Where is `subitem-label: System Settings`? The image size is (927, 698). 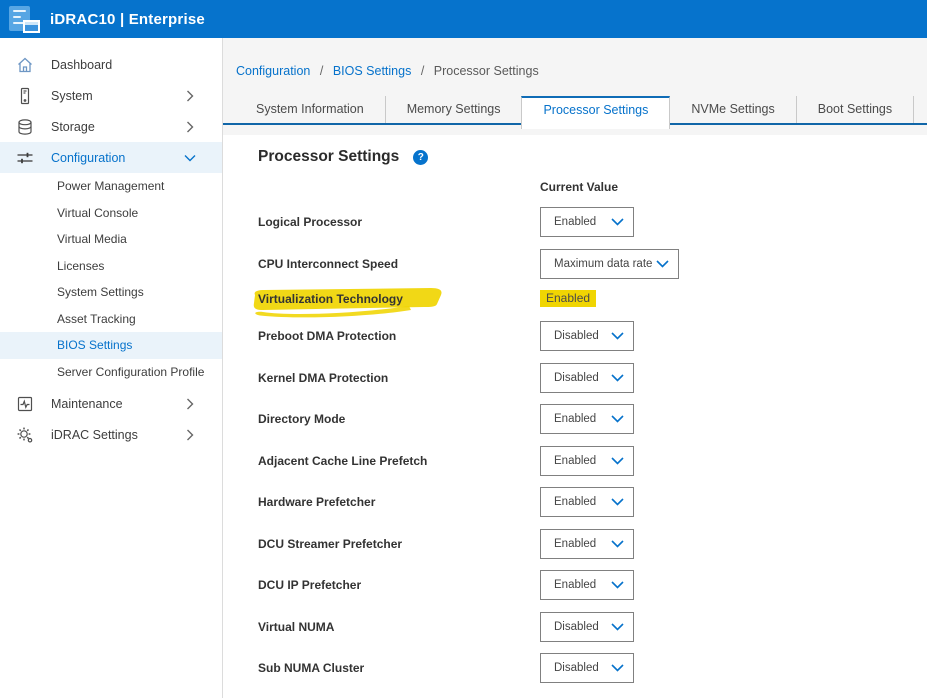 subitem-label: System Settings is located at coordinates (100, 292).